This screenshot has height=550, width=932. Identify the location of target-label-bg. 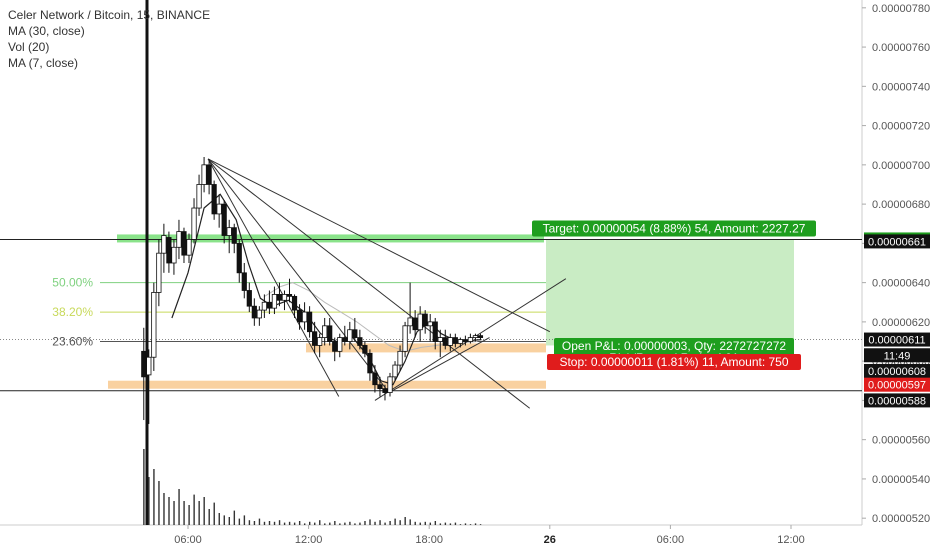
(674, 228).